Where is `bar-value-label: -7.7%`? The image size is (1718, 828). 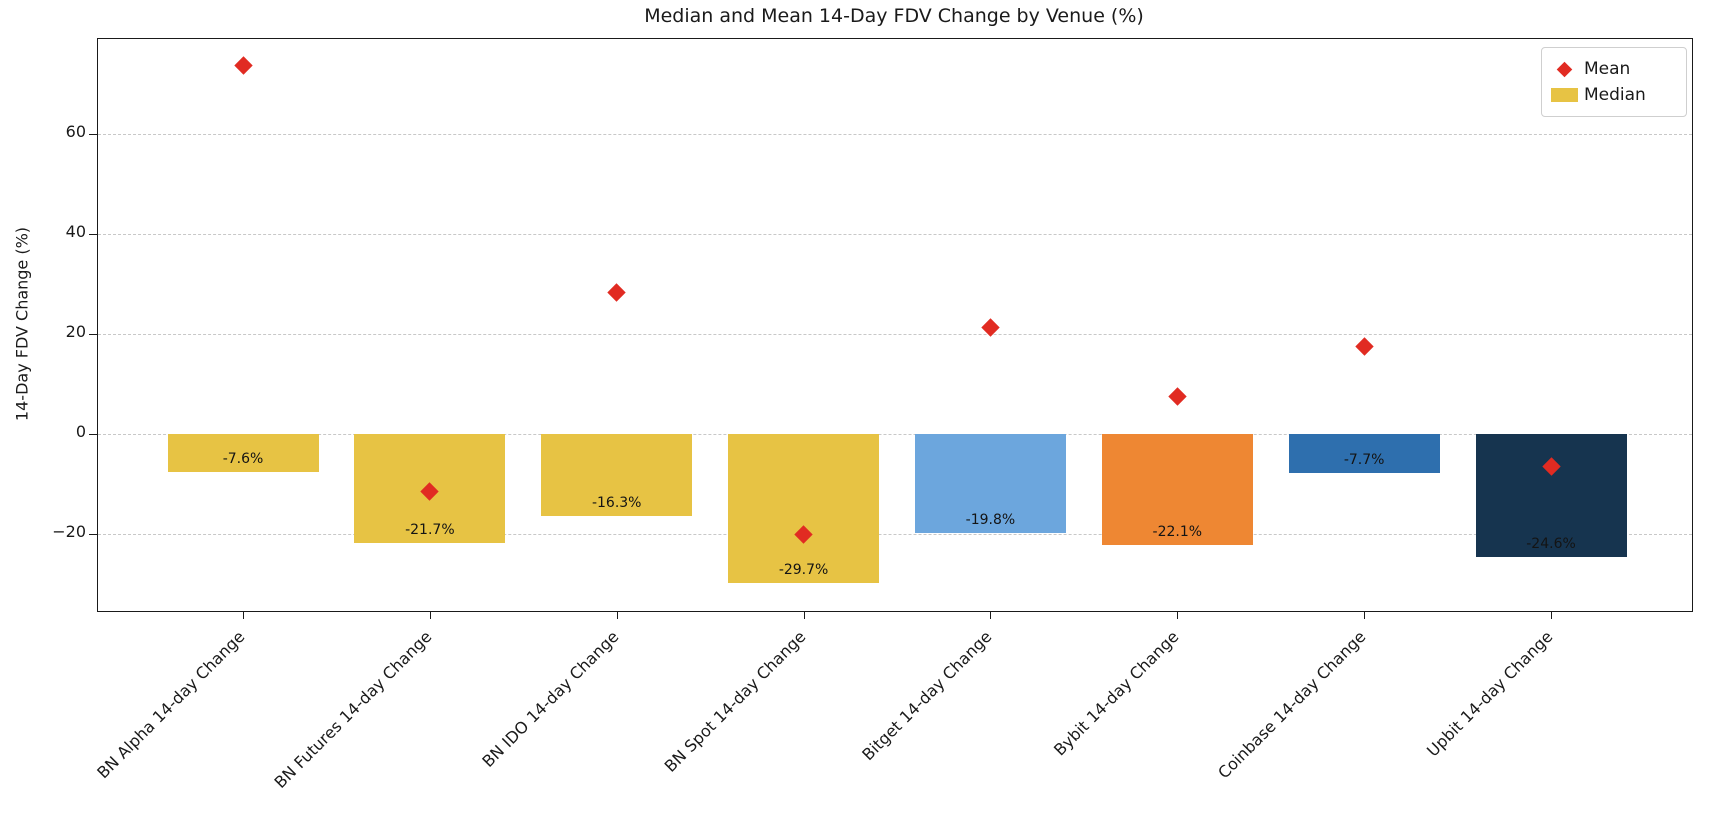
bar-value-label: -7.7% is located at coordinates (1364, 459).